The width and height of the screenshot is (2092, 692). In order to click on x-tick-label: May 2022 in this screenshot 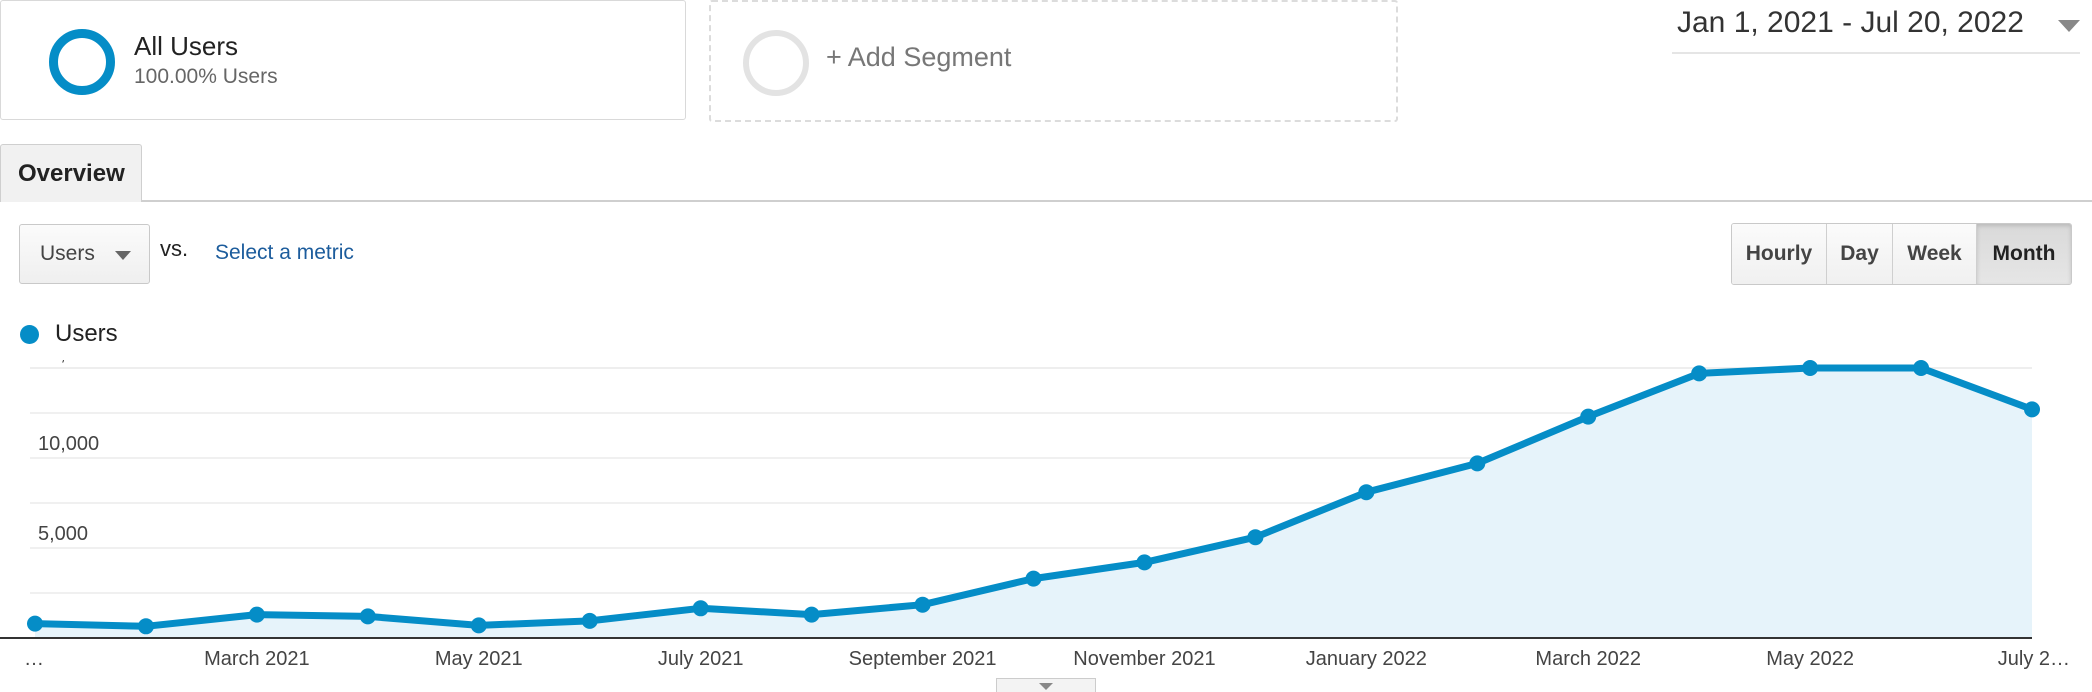, I will do `click(1810, 659)`.